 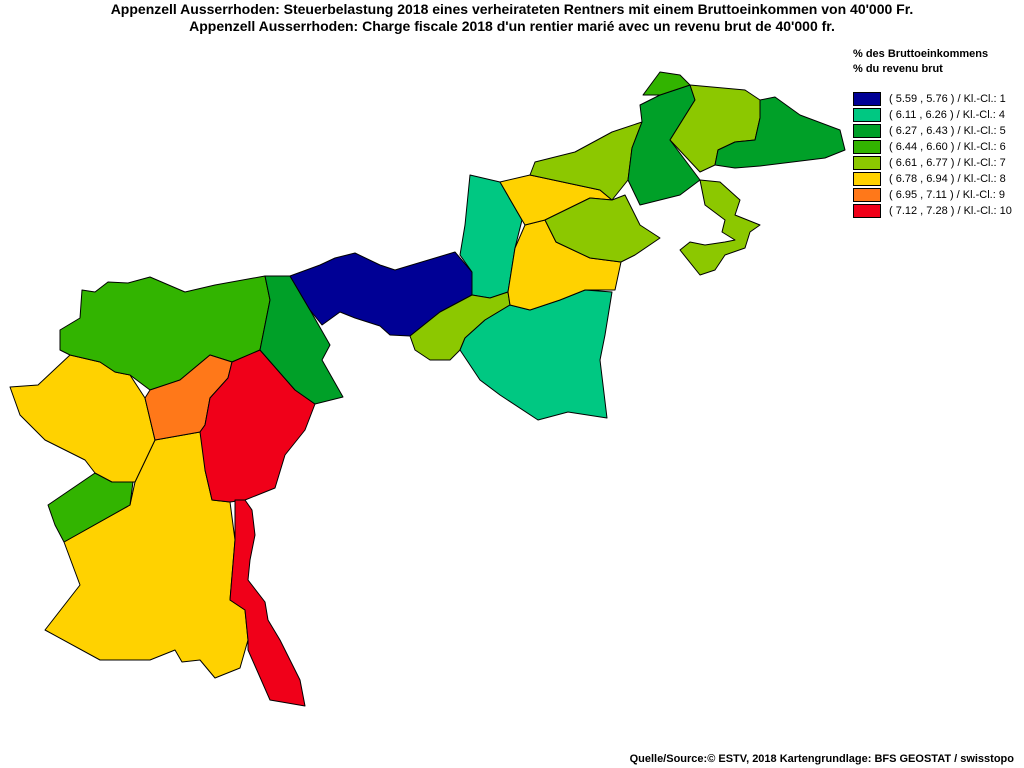 I want to click on municipality-lightgreen-east, so click(x=720, y=227).